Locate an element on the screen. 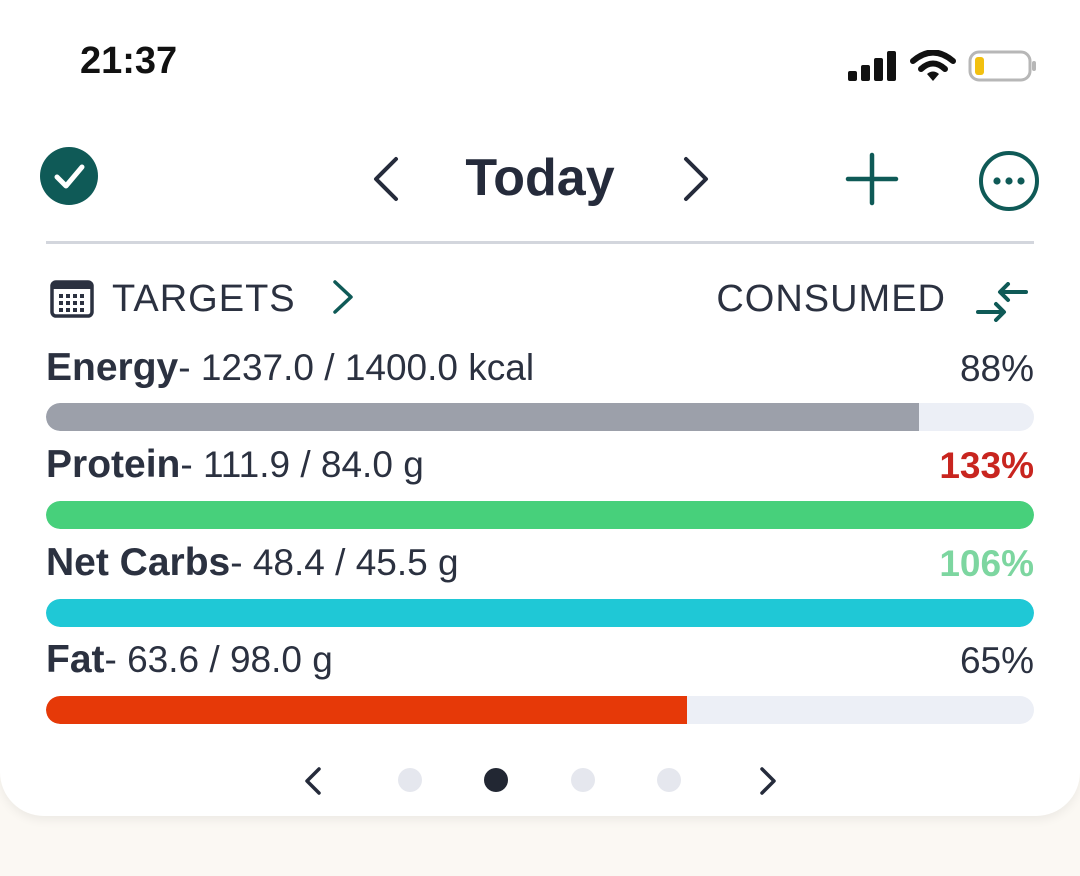  next-day-chevron-icon is located at coordinates (696, 179).